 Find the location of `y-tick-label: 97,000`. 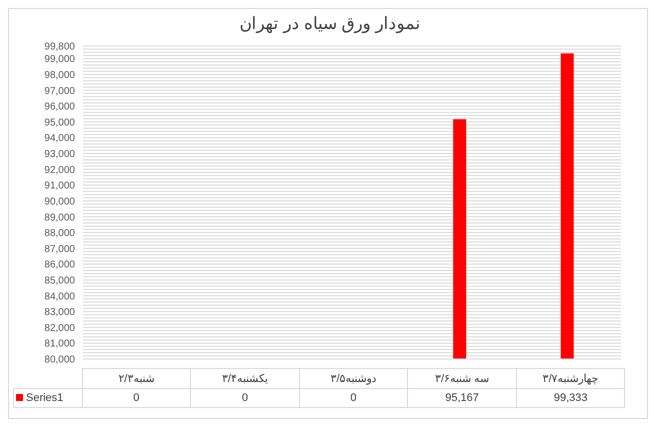

y-tick-label: 97,000 is located at coordinates (60, 91).